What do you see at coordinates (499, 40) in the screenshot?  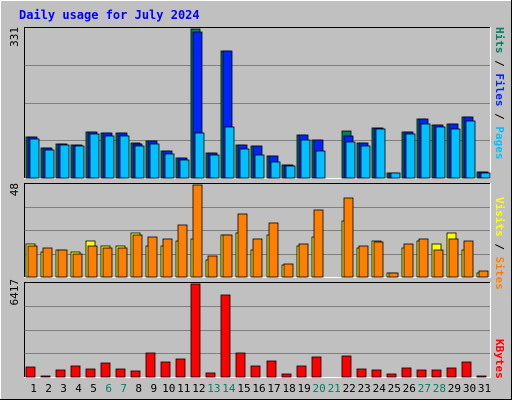 I see `legend-hits: Hits` at bounding box center [499, 40].